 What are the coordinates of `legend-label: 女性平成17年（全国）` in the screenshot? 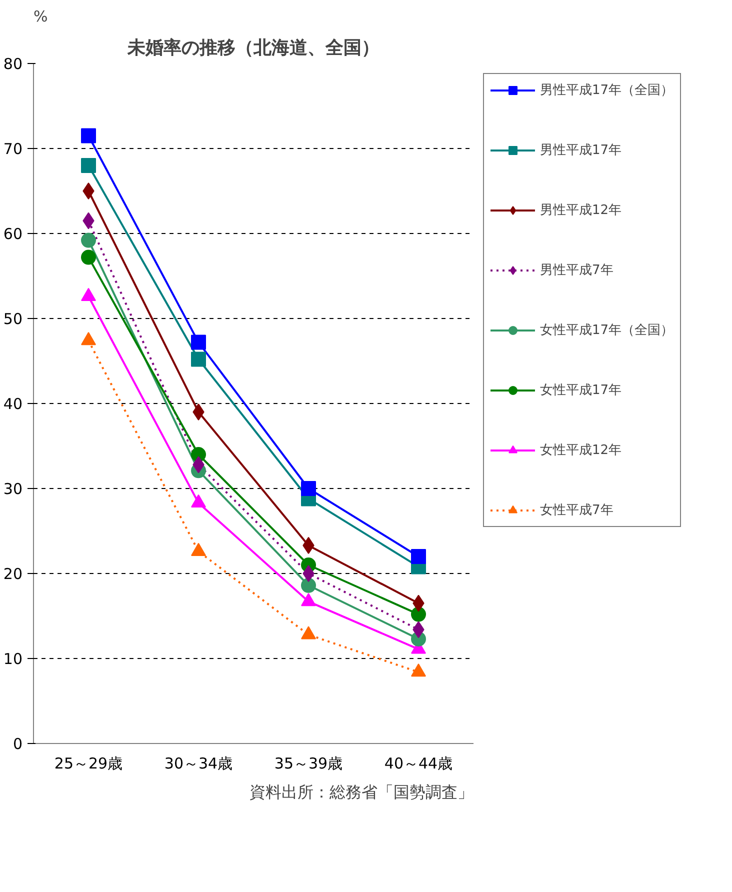 It's located at (607, 330).